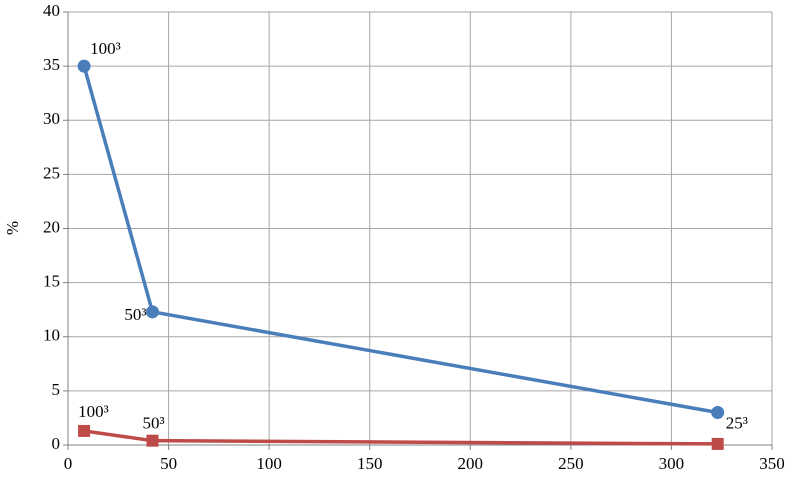  What do you see at coordinates (56, 443) in the screenshot?
I see `y-tick-label: 0` at bounding box center [56, 443].